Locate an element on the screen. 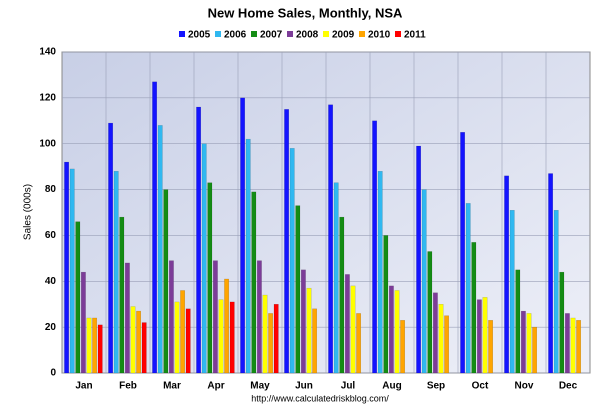 The height and width of the screenshot is (407, 610). x-tick-label: Jul is located at coordinates (348, 386).